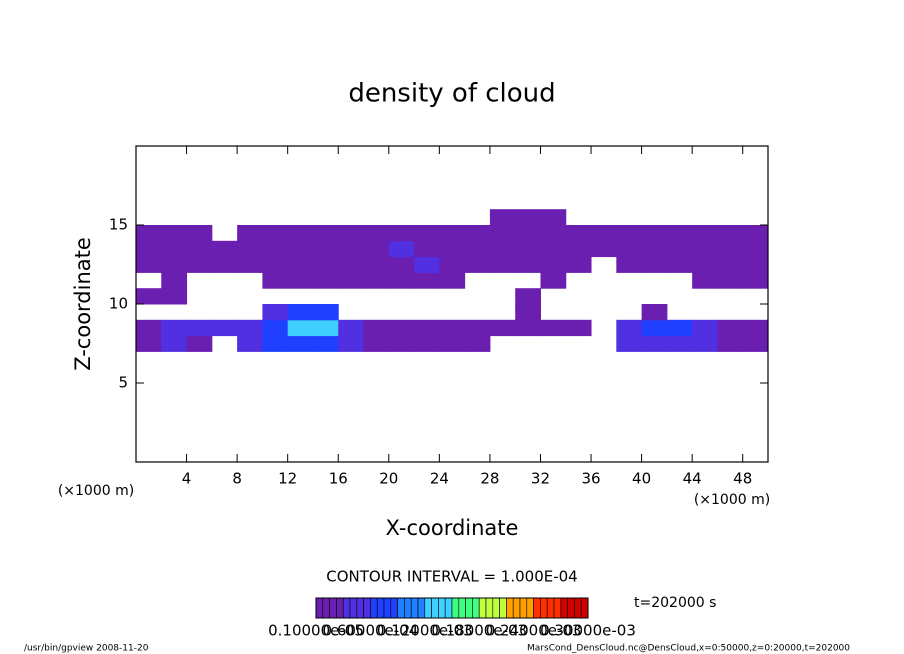 Image resolution: width=904 pixels, height=654 pixels. What do you see at coordinates (439, 479) in the screenshot?
I see `x-tick-label: 24` at bounding box center [439, 479].